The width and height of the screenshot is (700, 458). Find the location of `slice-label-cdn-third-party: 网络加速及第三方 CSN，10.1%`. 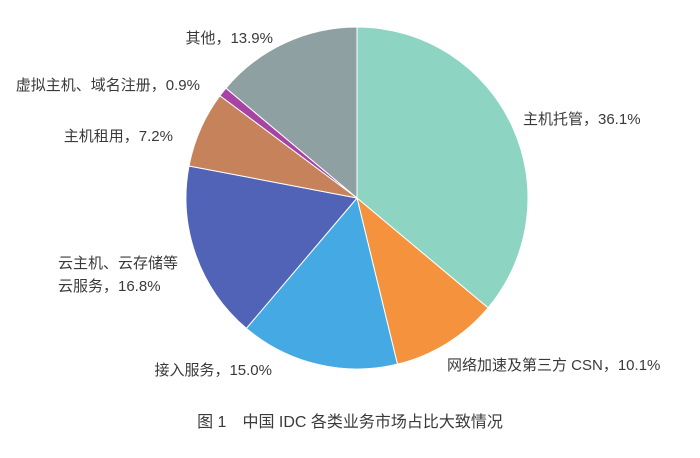

slice-label-cdn-third-party: 网络加速及第三方 CSN，10.1% is located at coordinates (554, 365).